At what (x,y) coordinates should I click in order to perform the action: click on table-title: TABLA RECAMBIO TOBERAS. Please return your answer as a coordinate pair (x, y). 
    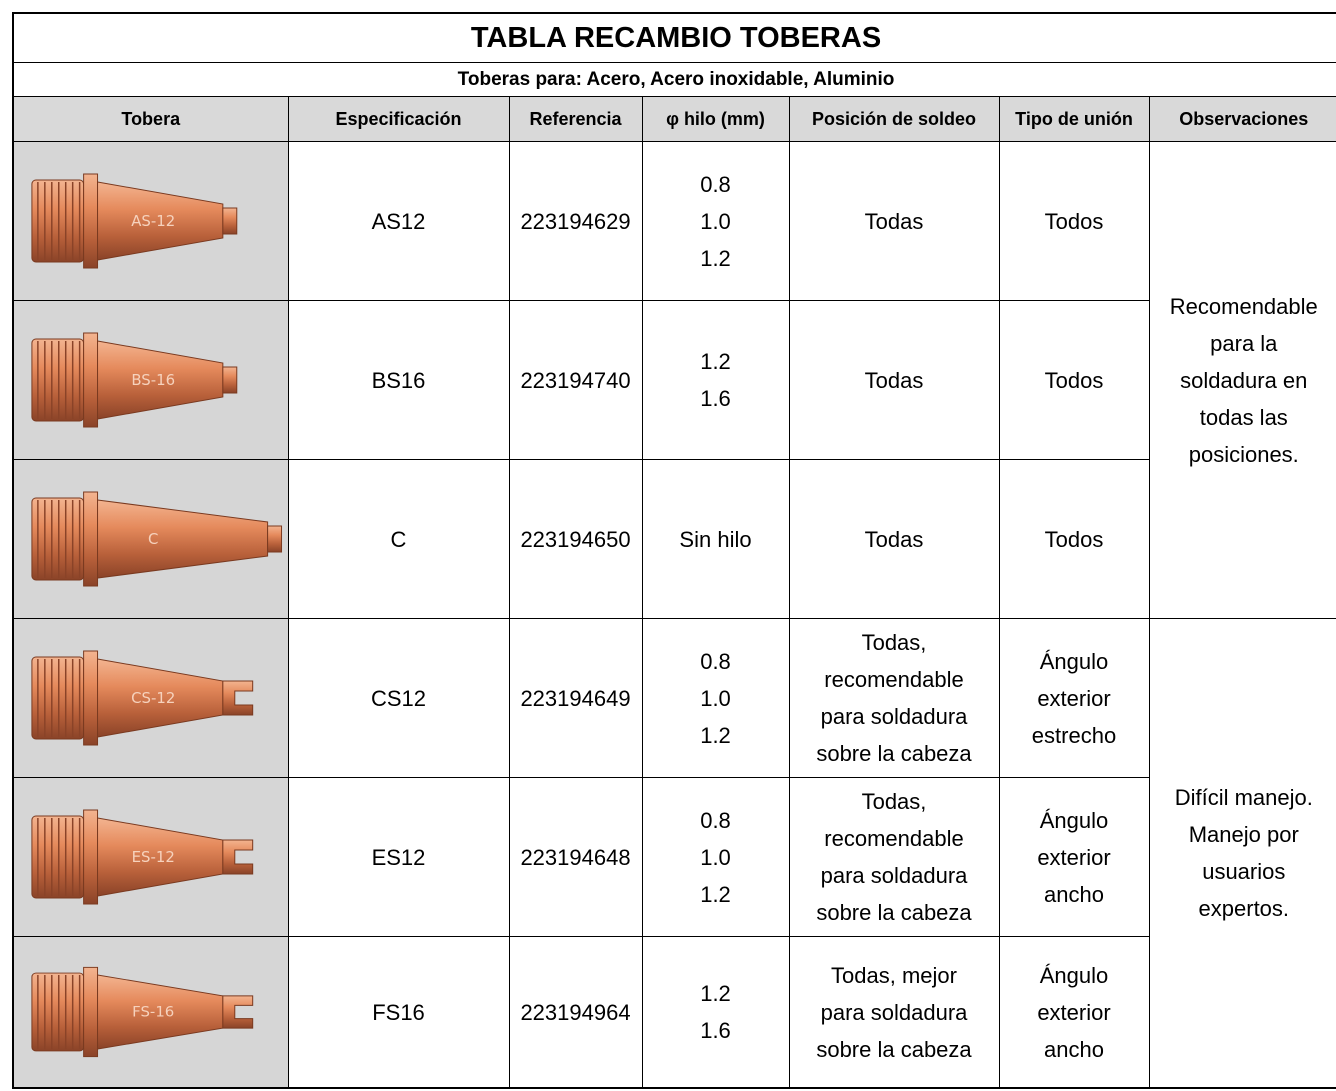
    Looking at the image, I should click on (674, 37).